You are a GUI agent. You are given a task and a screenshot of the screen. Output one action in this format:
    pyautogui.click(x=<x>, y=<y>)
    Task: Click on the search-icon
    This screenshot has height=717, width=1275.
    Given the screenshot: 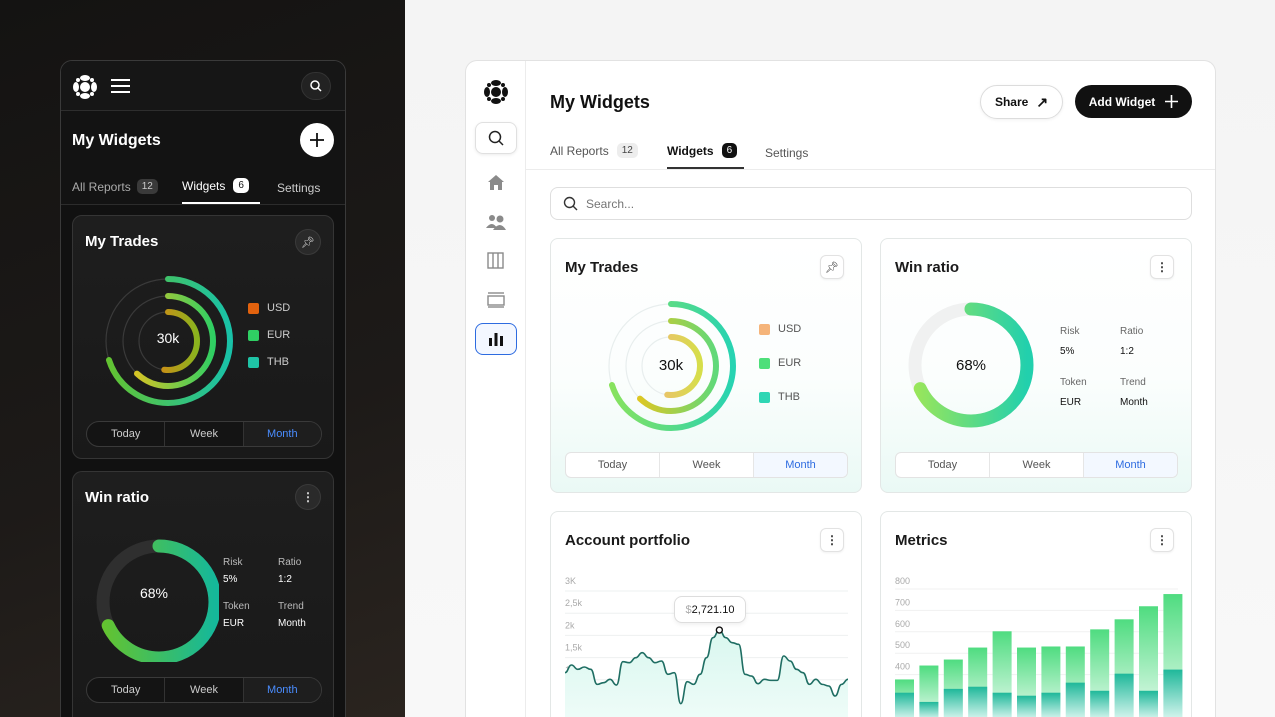 What is the action you would take?
    pyautogui.click(x=316, y=86)
    